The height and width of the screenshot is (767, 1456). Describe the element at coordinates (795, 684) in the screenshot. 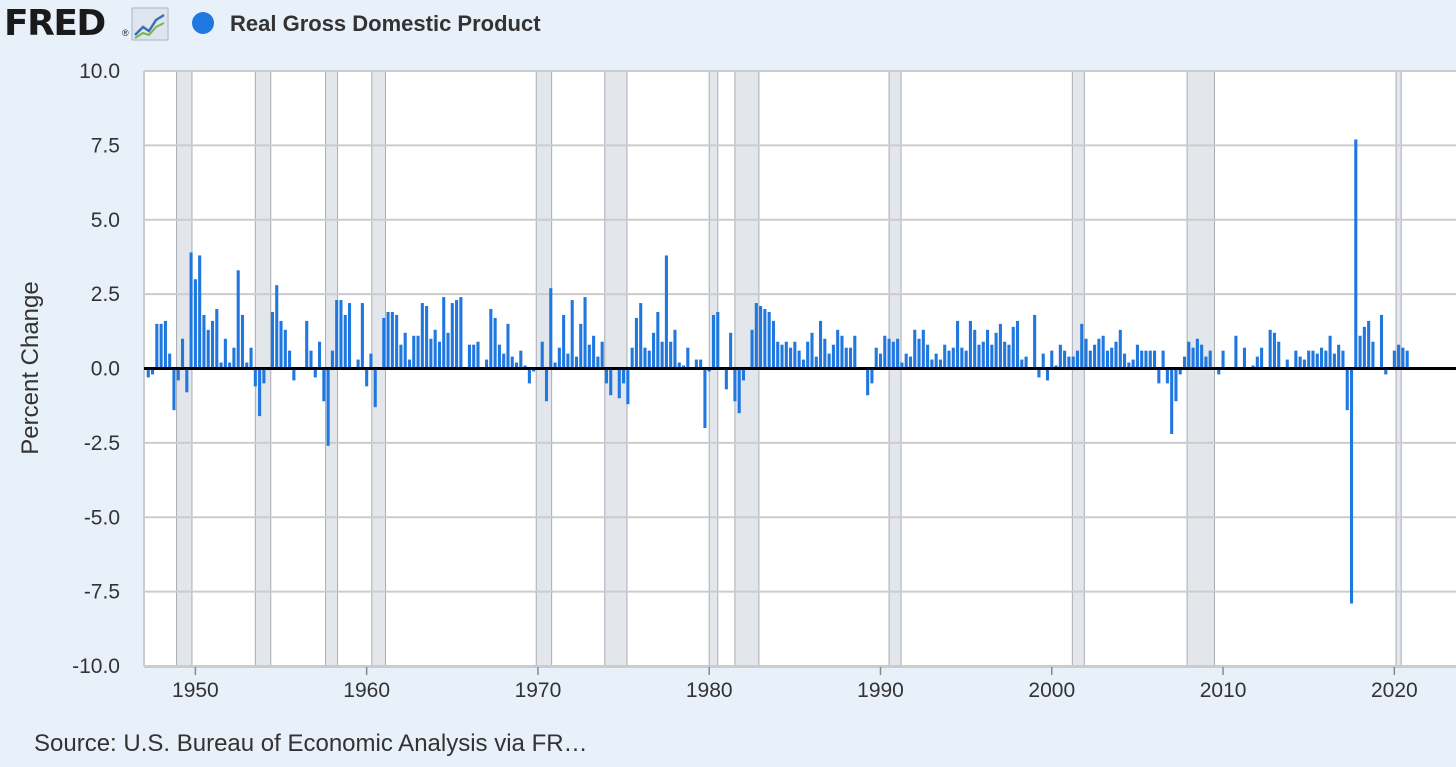

I see `x-axis-ticks: 1950 1960 1970 1980 1990 2000 2010 2020` at that location.